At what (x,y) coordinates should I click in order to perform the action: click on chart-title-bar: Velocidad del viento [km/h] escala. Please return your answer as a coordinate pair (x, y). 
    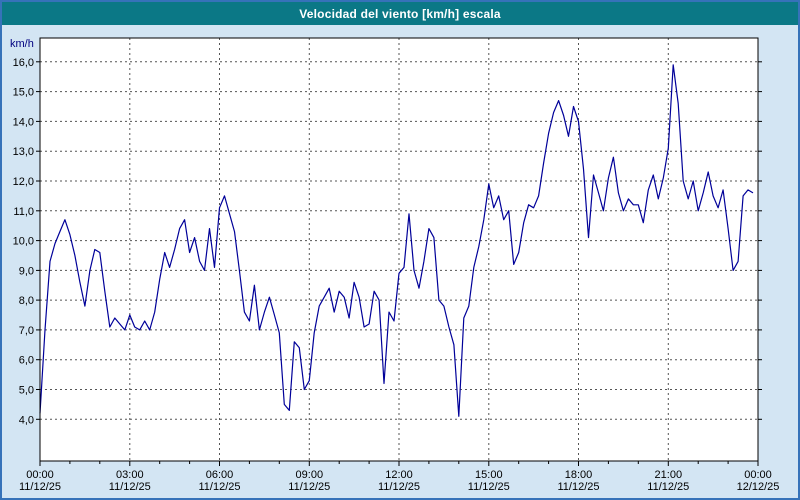
    Looking at the image, I should click on (400, 13).